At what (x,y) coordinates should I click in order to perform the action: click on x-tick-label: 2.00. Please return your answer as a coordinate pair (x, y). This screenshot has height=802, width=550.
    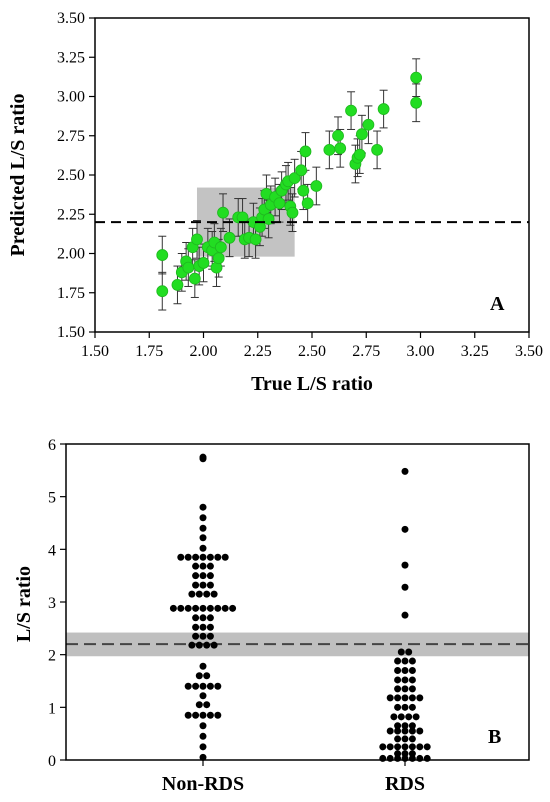
    Looking at the image, I should click on (204, 351).